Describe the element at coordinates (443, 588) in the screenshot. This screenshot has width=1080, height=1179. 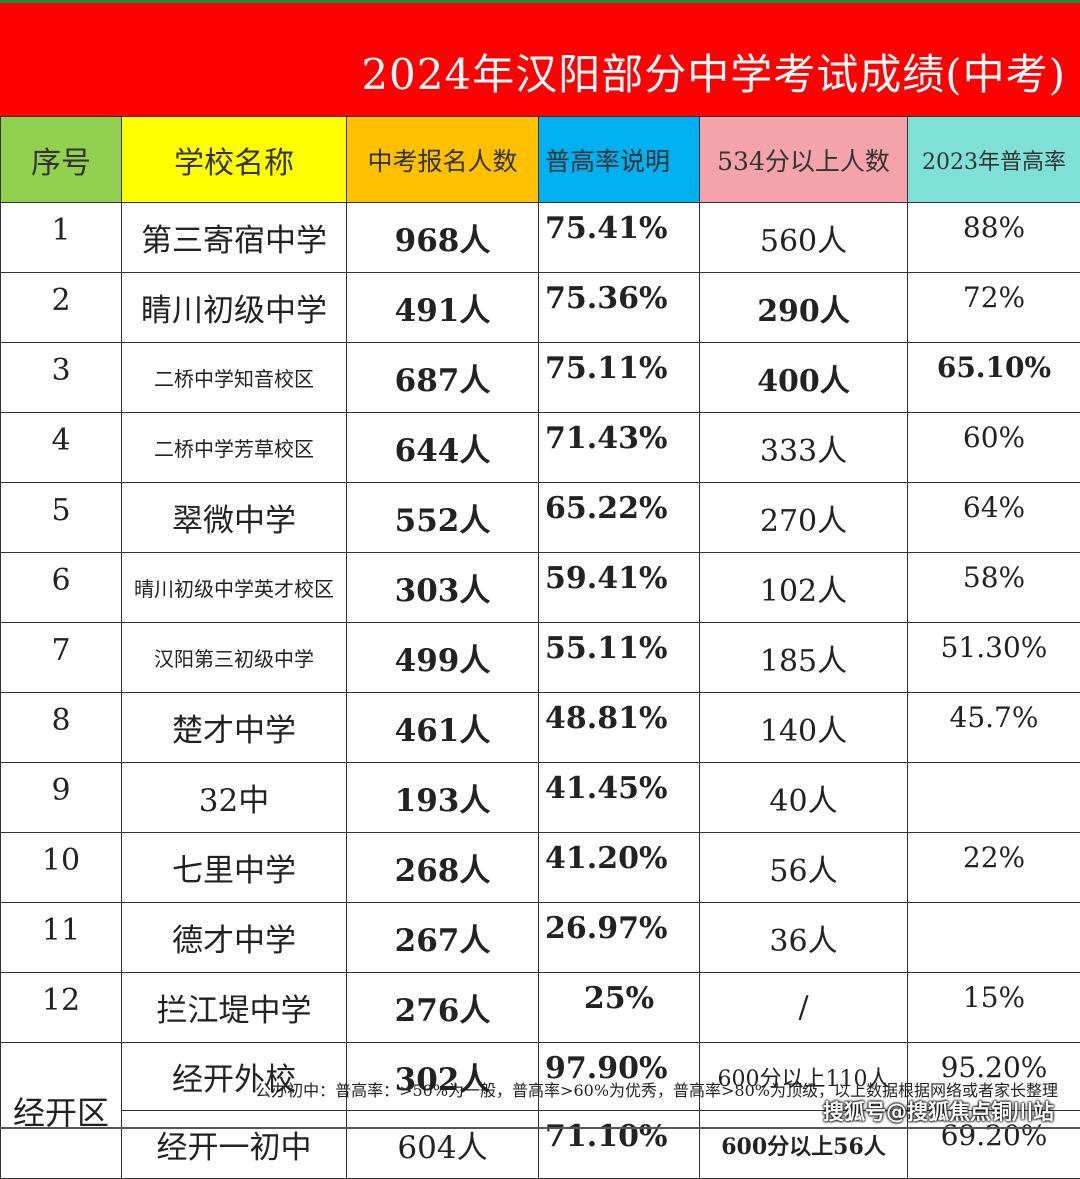
I see `row-registered: 303人` at that location.